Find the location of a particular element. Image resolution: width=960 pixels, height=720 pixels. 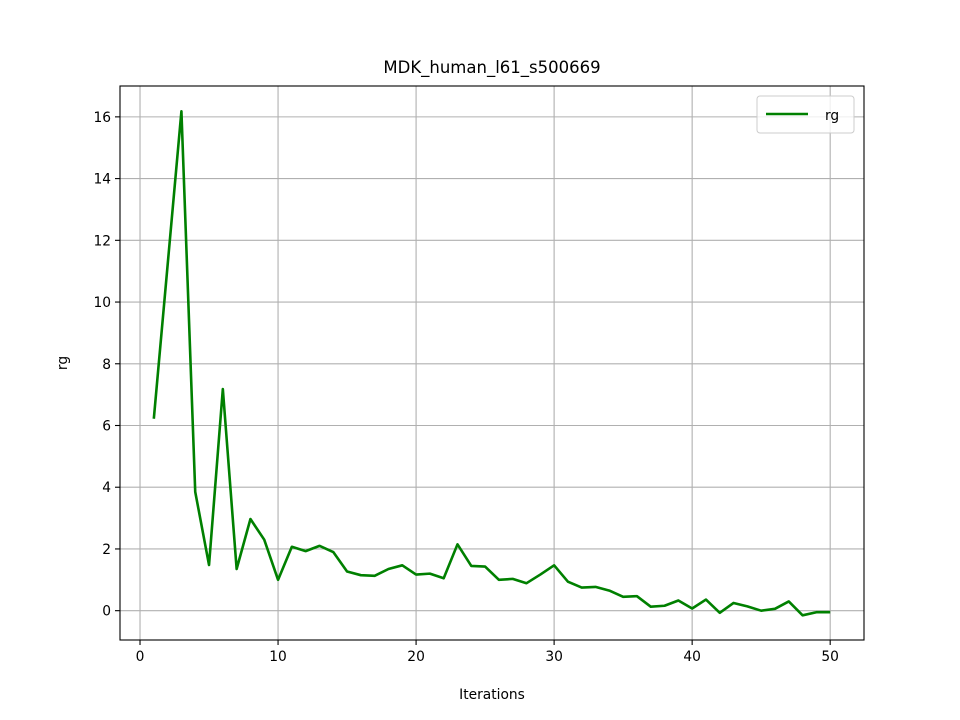

y-tick-label: 8 is located at coordinates (106, 365).